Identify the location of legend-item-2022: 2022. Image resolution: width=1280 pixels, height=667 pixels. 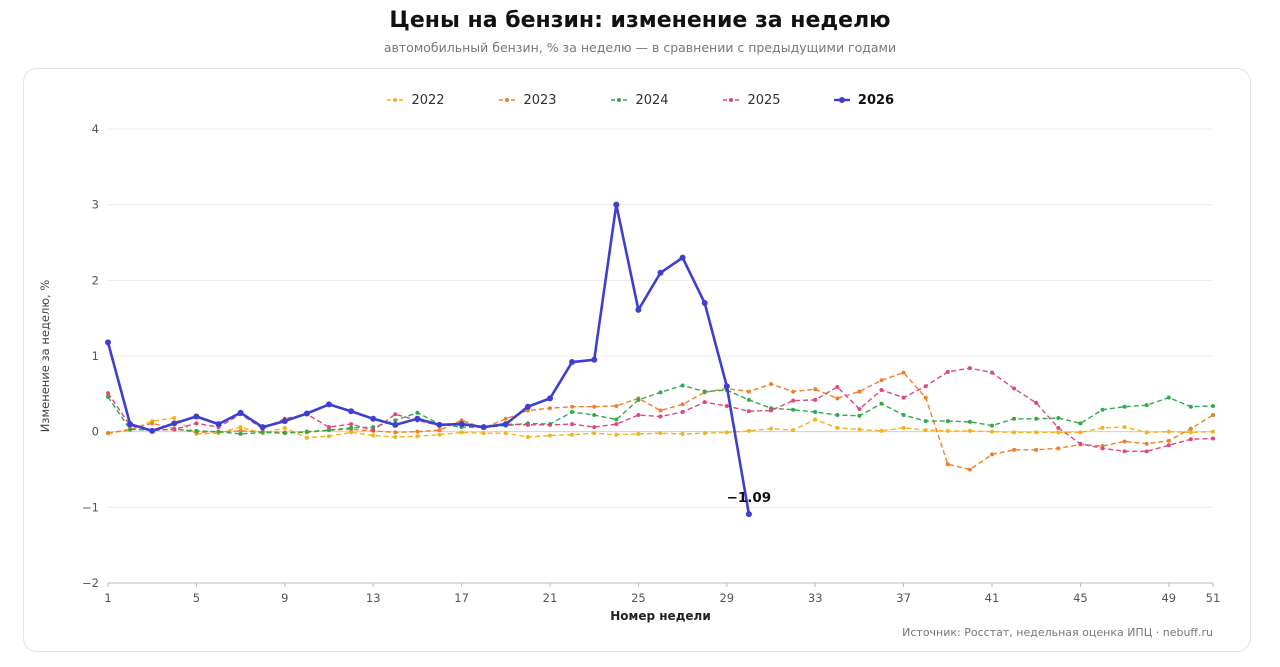
(416, 100).